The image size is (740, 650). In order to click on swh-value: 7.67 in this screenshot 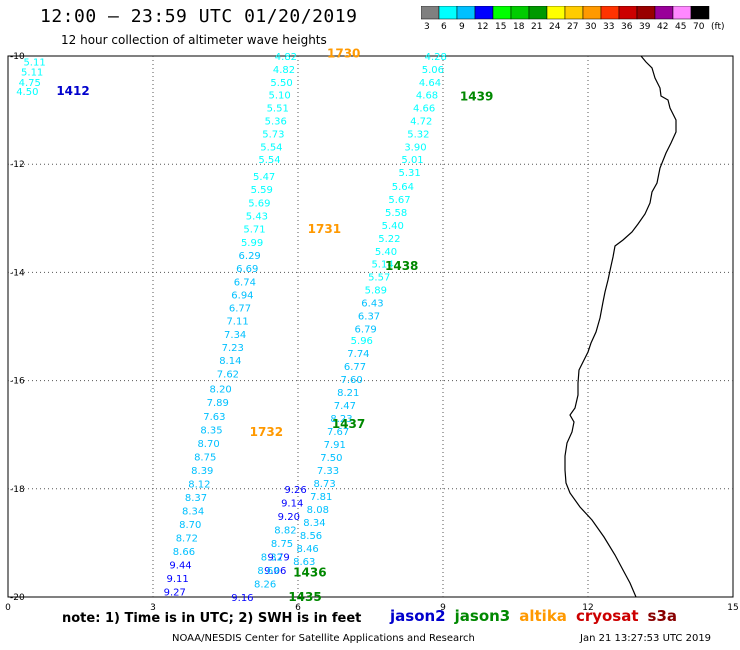, I will do `click(338, 432)`.